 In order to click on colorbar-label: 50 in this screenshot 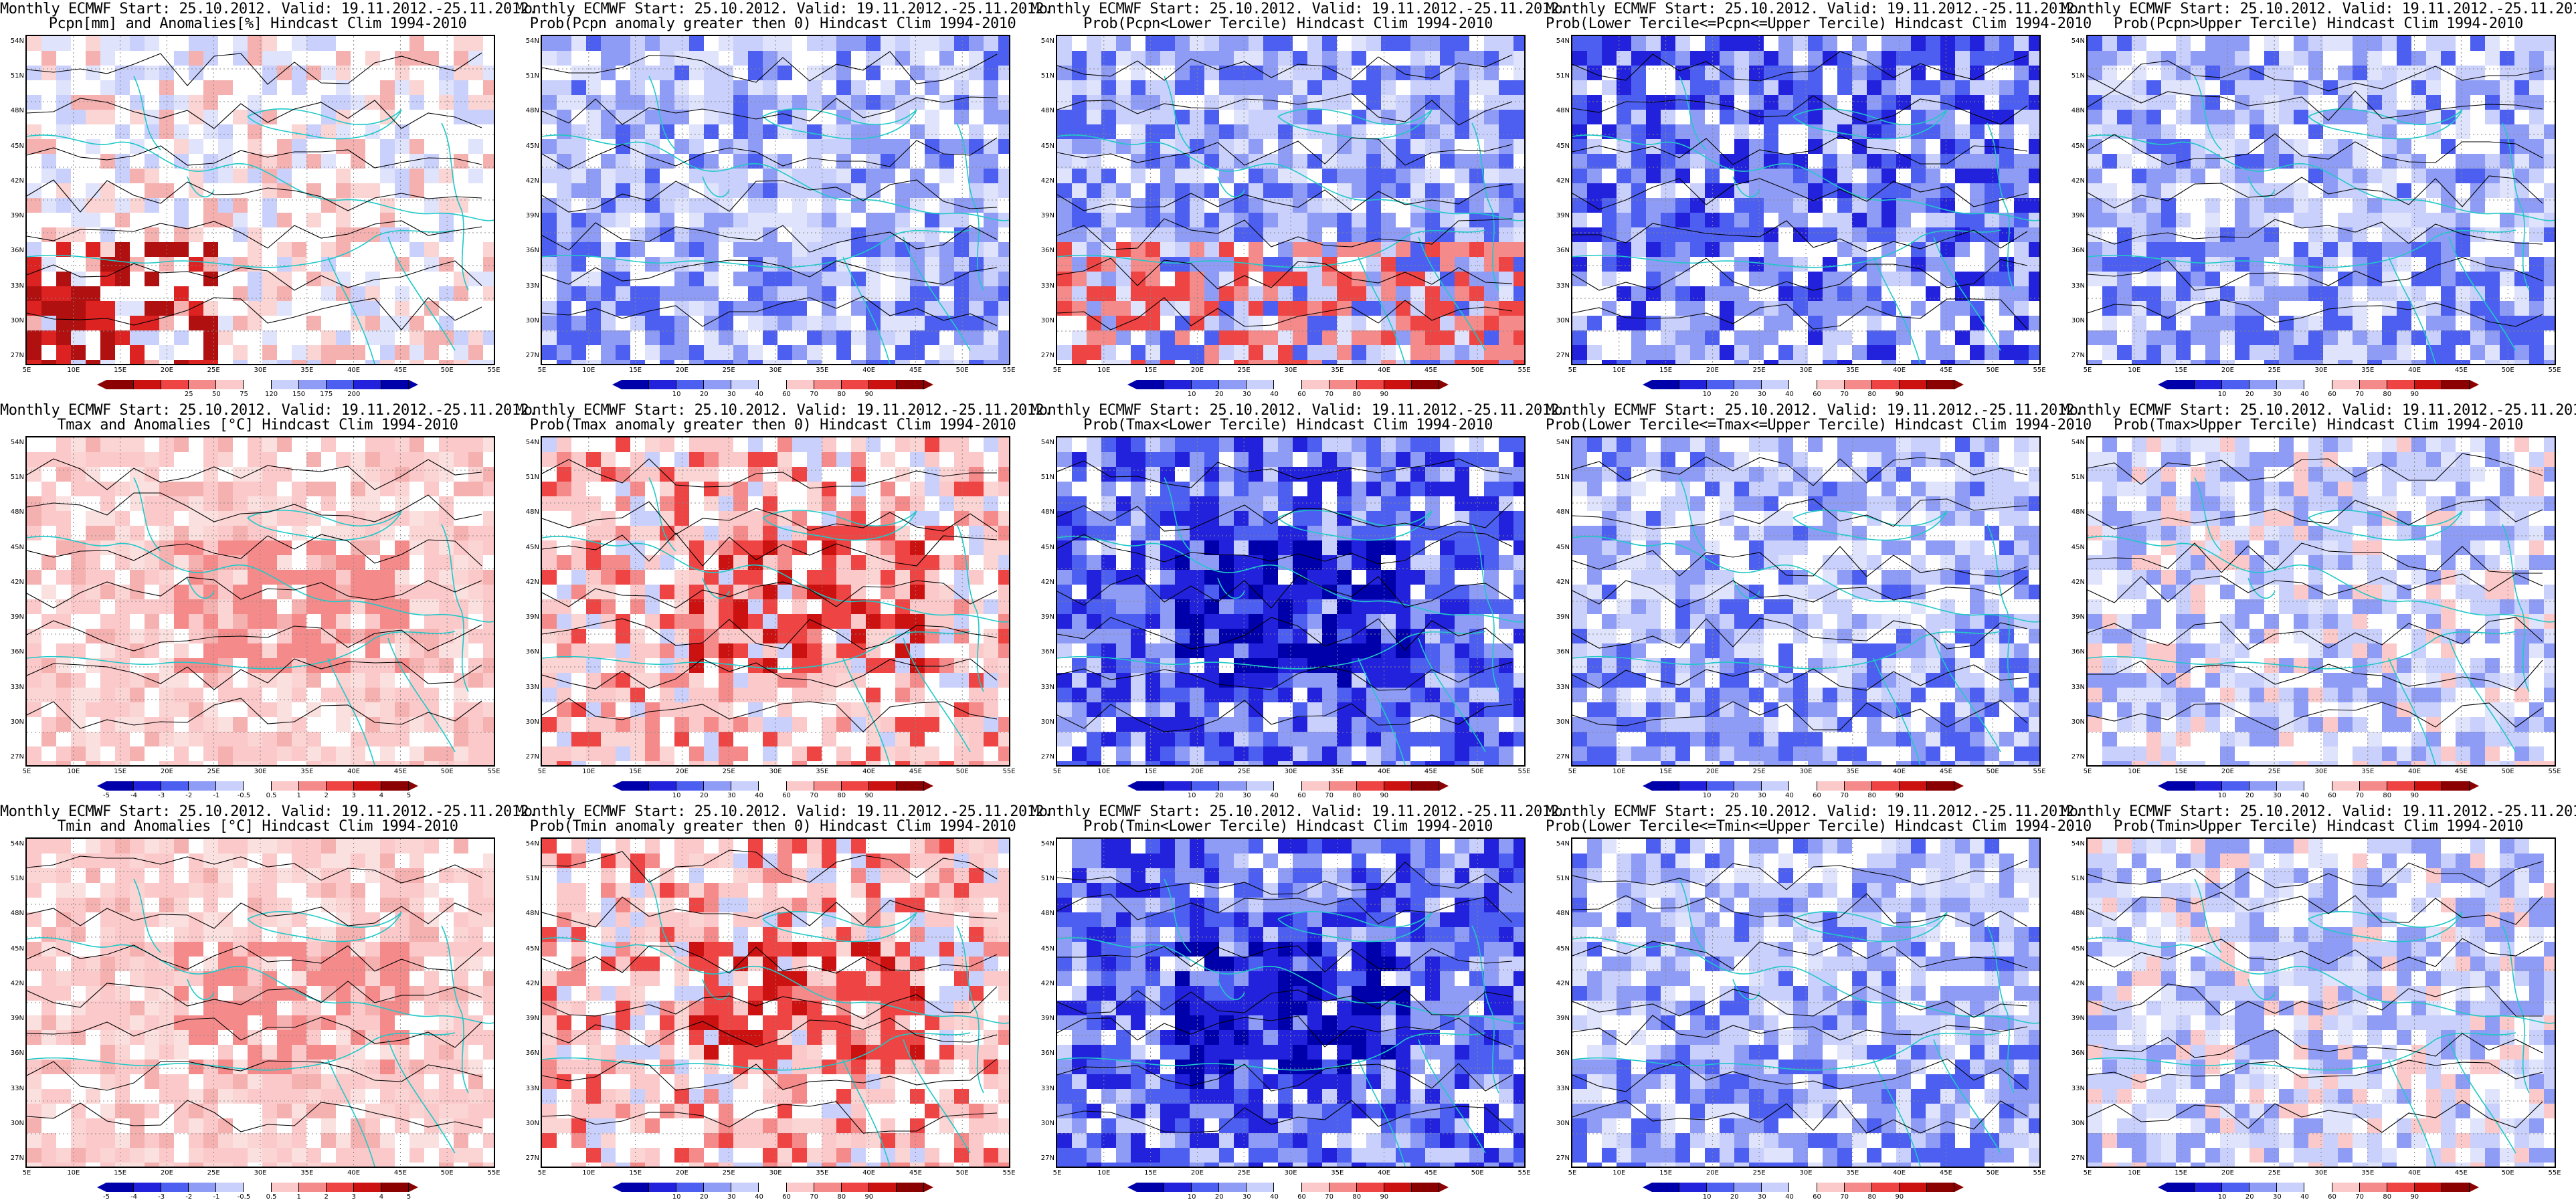, I will do `click(216, 394)`.